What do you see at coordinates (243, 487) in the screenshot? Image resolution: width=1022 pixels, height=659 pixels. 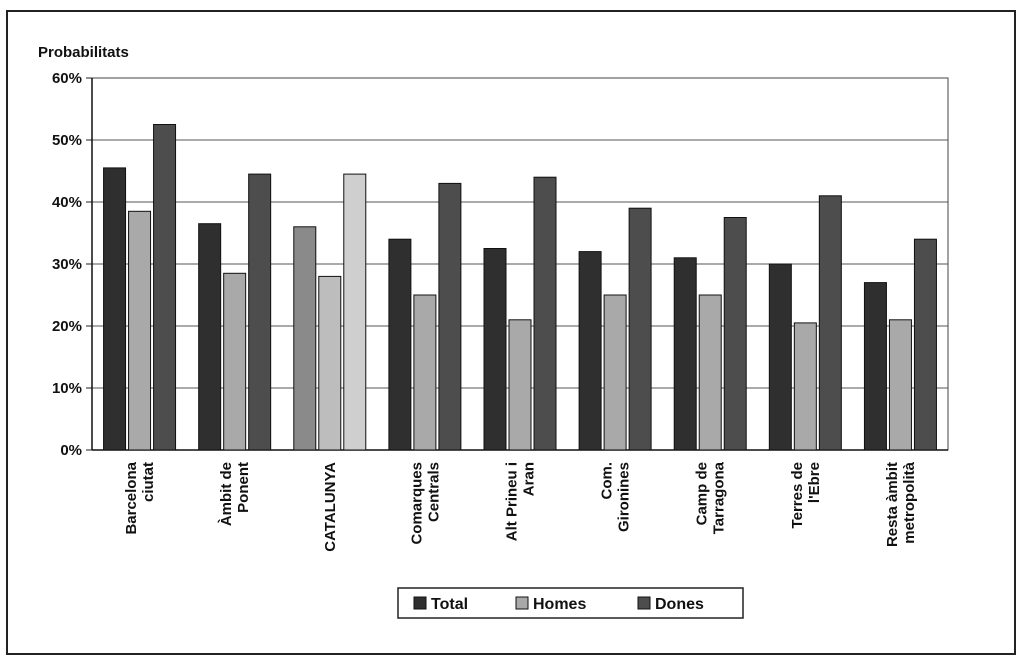 I see `x-tick-label-line: Ponent` at bounding box center [243, 487].